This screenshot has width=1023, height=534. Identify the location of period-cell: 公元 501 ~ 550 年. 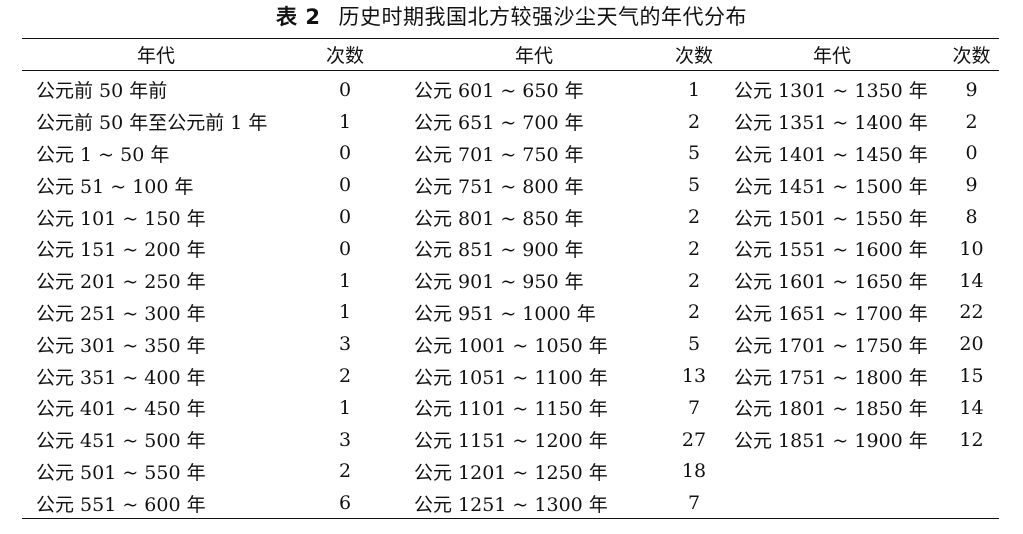
(121, 472).